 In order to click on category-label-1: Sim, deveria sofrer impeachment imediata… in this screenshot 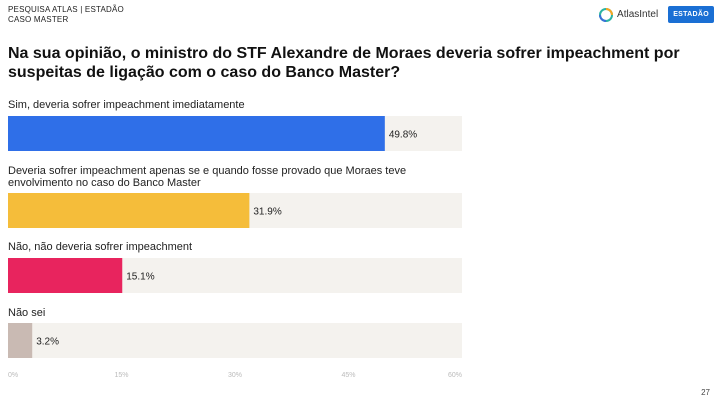, I will do `click(126, 105)`.